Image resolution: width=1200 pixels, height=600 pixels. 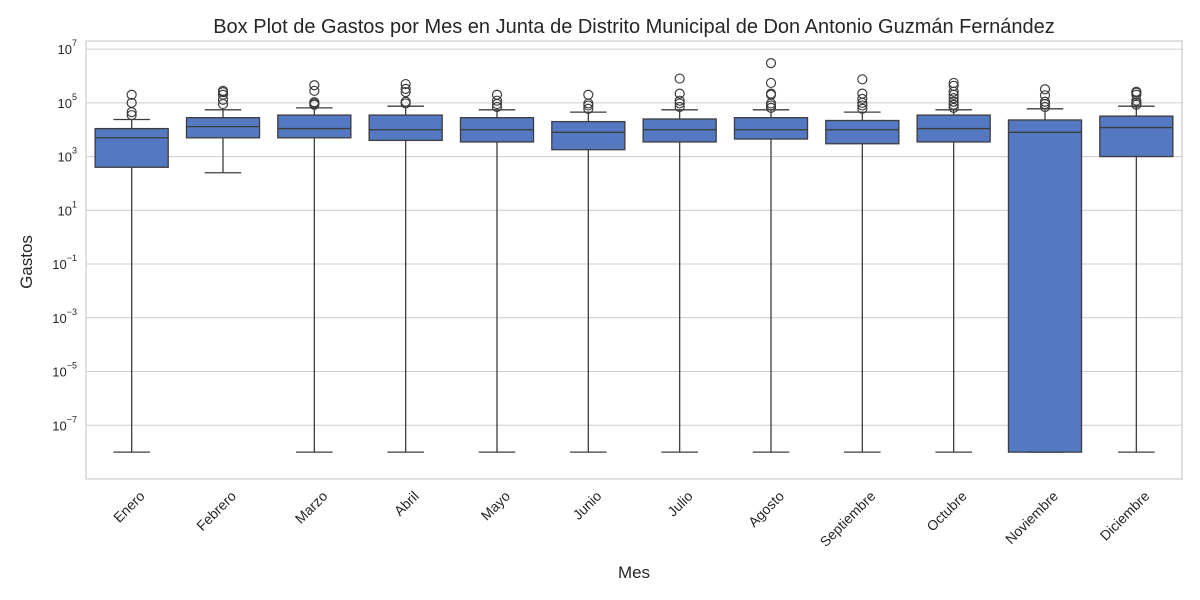 I want to click on box-diciembre, so click(x=1136, y=269).